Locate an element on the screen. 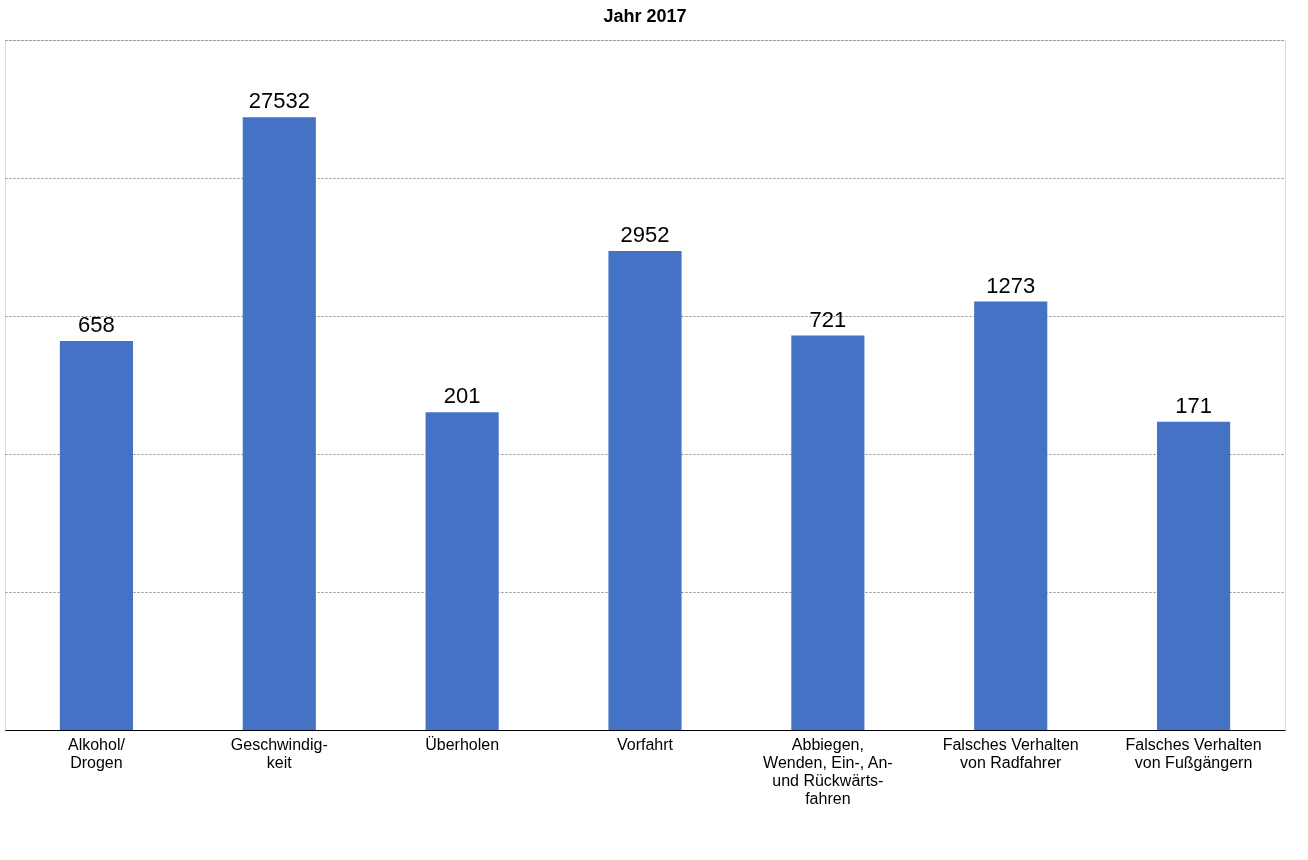 The height and width of the screenshot is (860, 1308). x-tick-label: Falsches Verhalten von Fußgängern is located at coordinates (1193, 753).